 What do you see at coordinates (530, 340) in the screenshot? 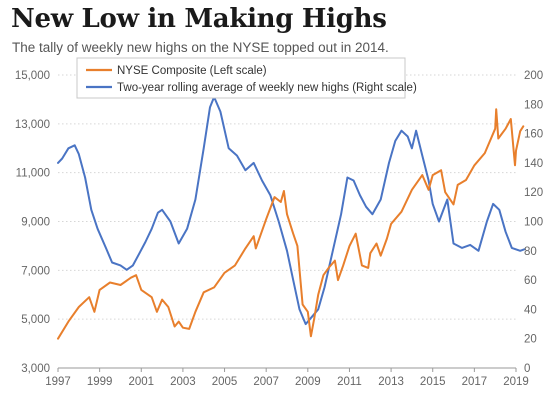
I see `right-tick-label: 20` at bounding box center [530, 340].